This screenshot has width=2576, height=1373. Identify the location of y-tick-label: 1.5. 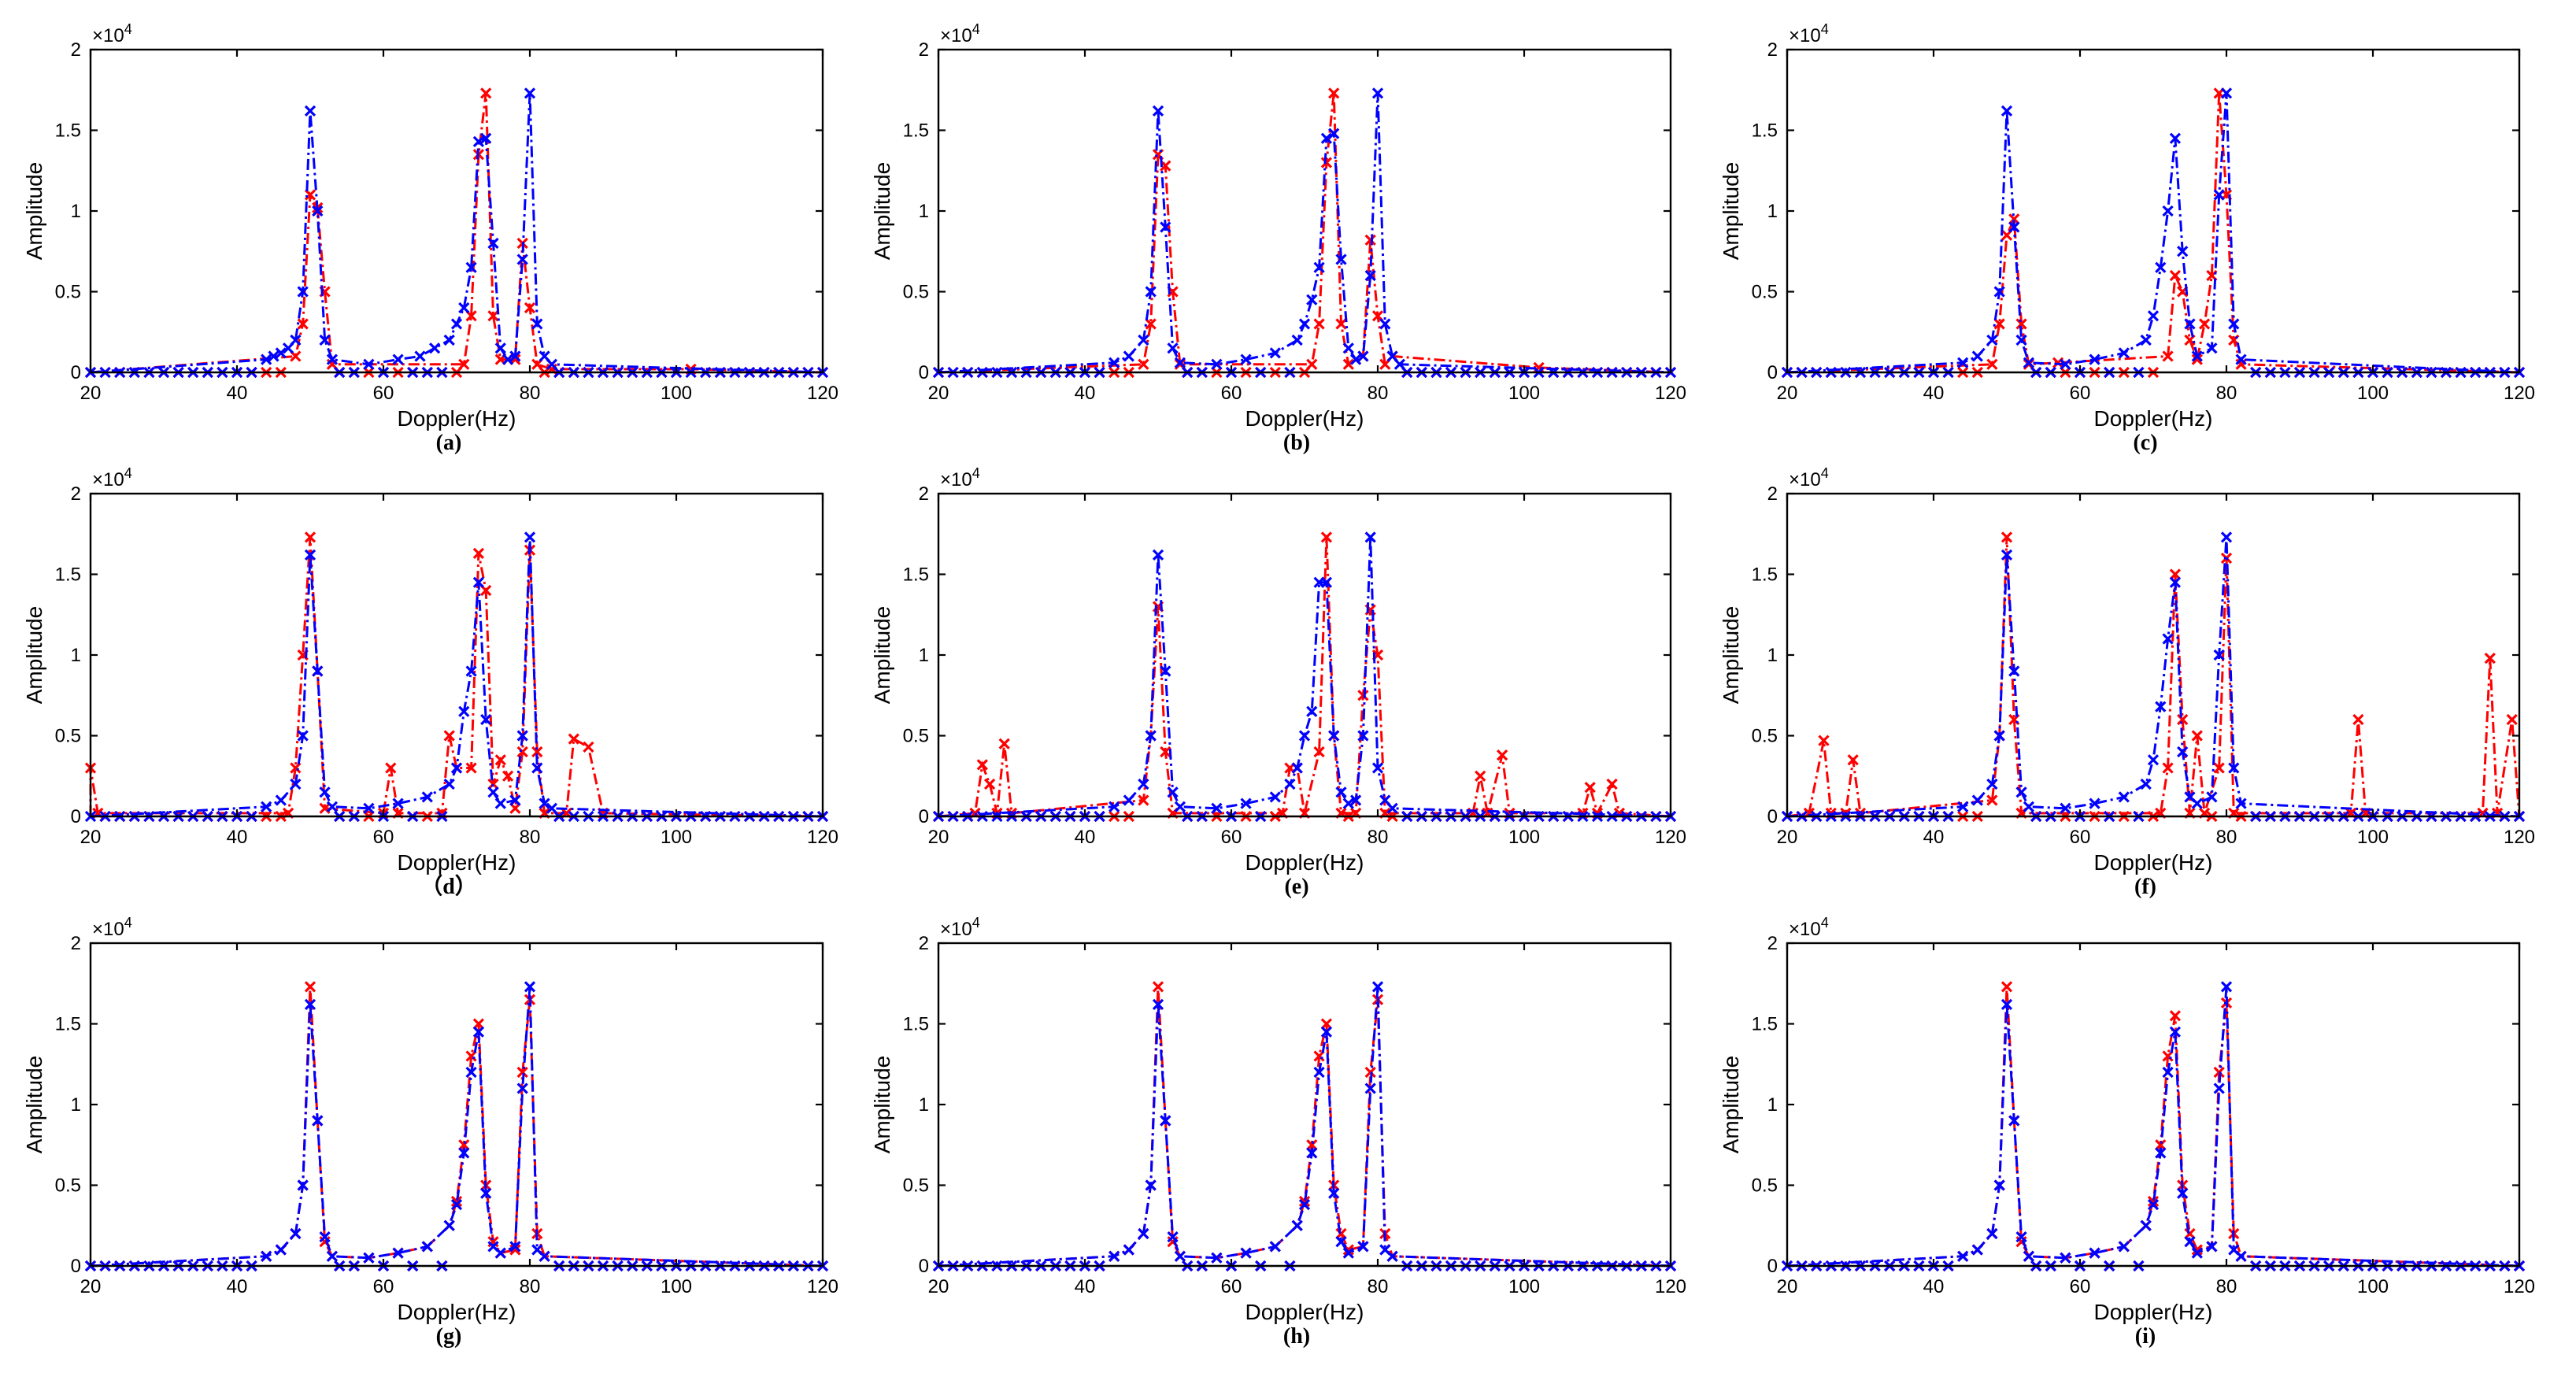
(1765, 1024).